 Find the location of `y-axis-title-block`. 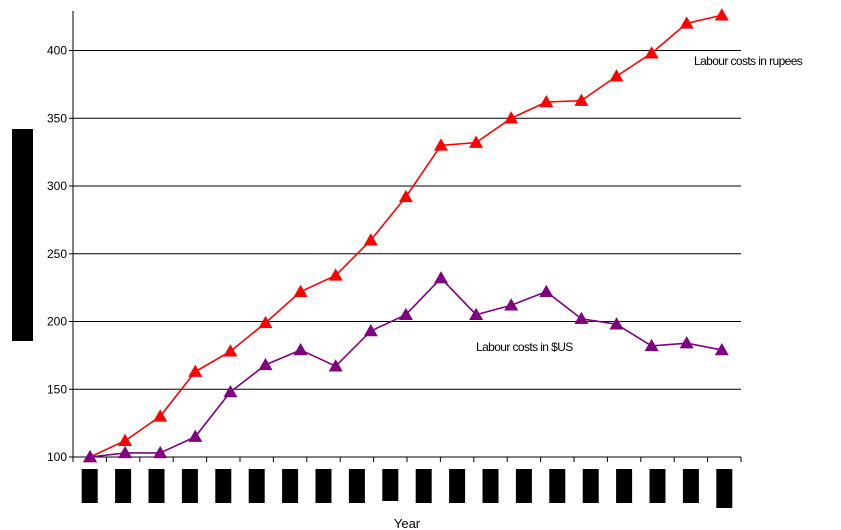

y-axis-title-block is located at coordinates (22, 235).